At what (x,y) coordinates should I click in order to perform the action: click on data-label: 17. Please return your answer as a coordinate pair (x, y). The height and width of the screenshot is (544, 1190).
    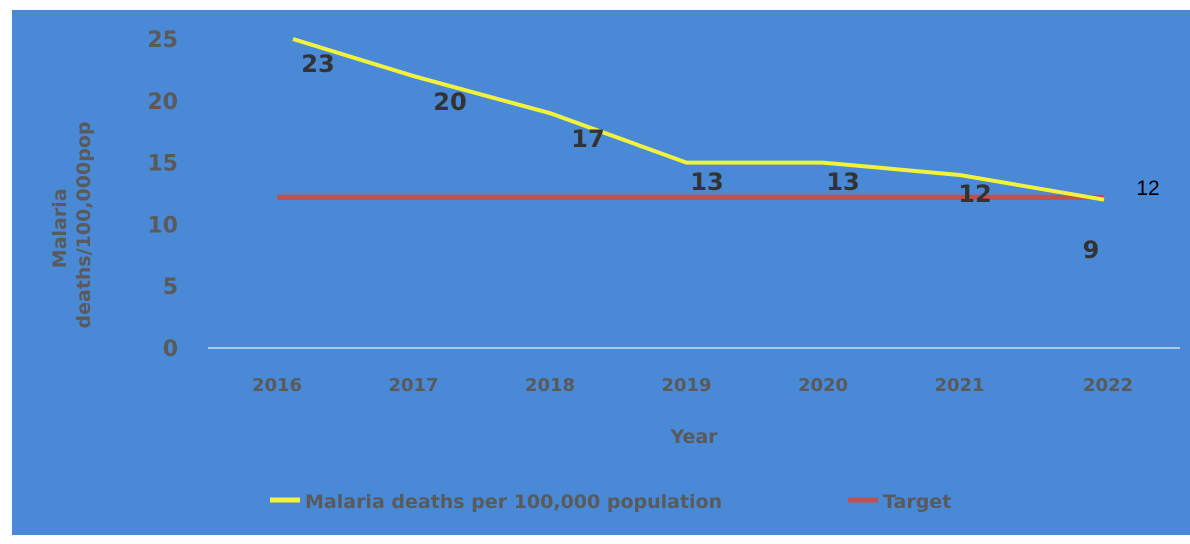
    Looking at the image, I should click on (587, 139).